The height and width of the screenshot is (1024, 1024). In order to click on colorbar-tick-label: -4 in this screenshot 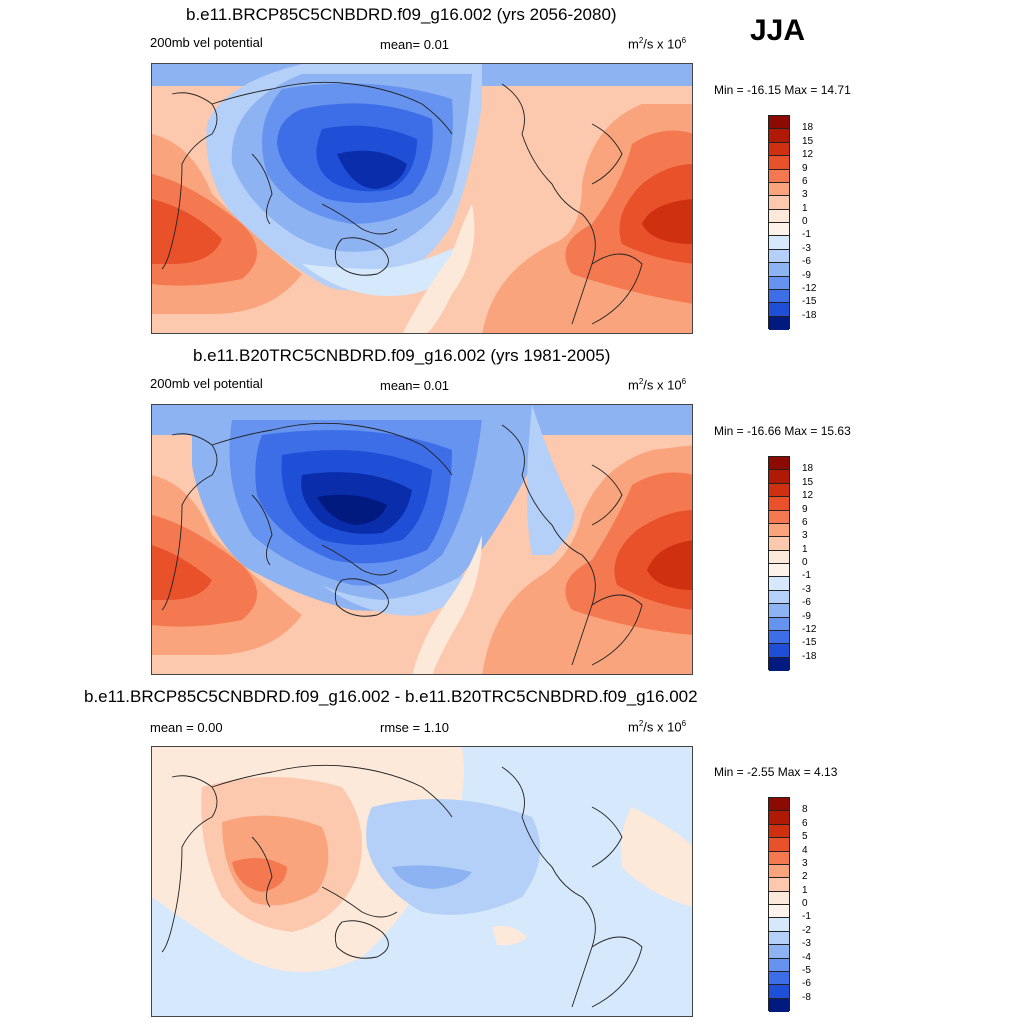, I will do `click(806, 957)`.